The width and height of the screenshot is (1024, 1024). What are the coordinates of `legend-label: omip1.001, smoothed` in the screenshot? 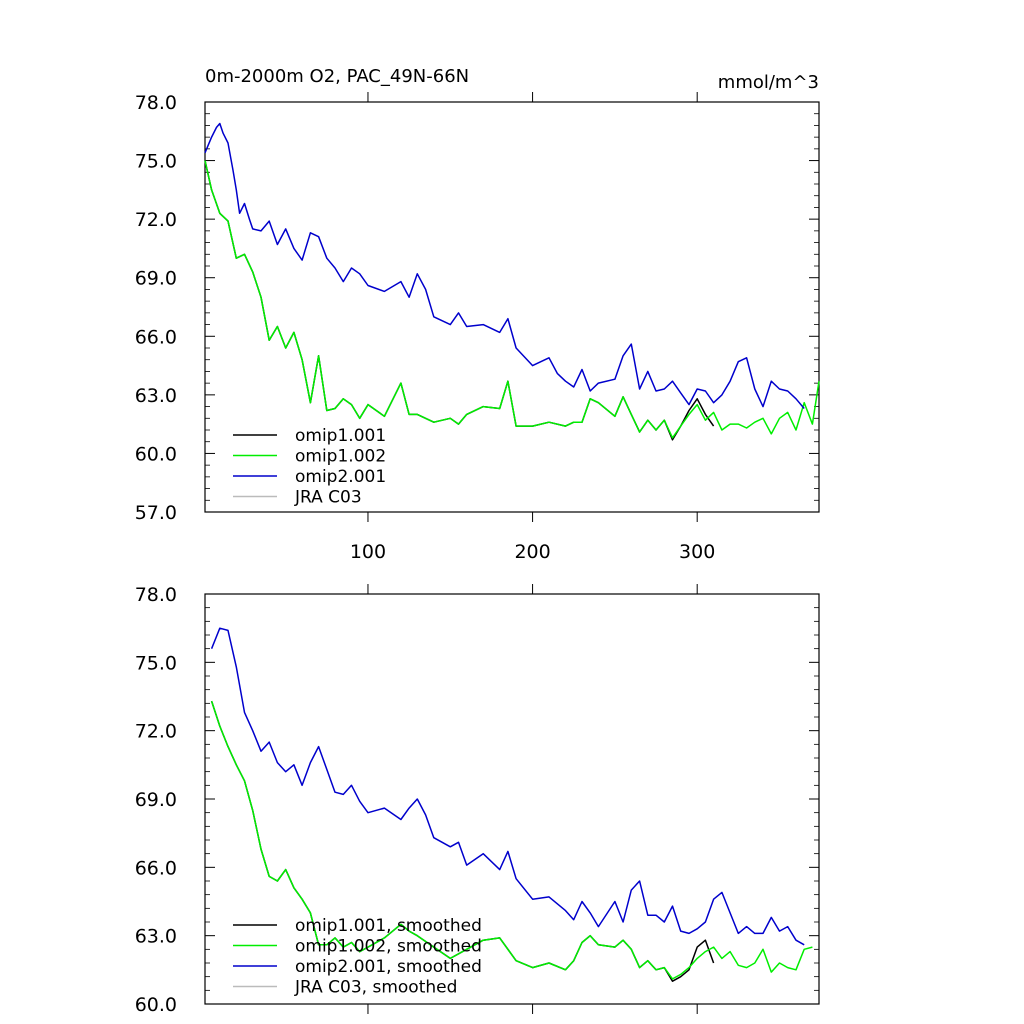 It's located at (388, 926).